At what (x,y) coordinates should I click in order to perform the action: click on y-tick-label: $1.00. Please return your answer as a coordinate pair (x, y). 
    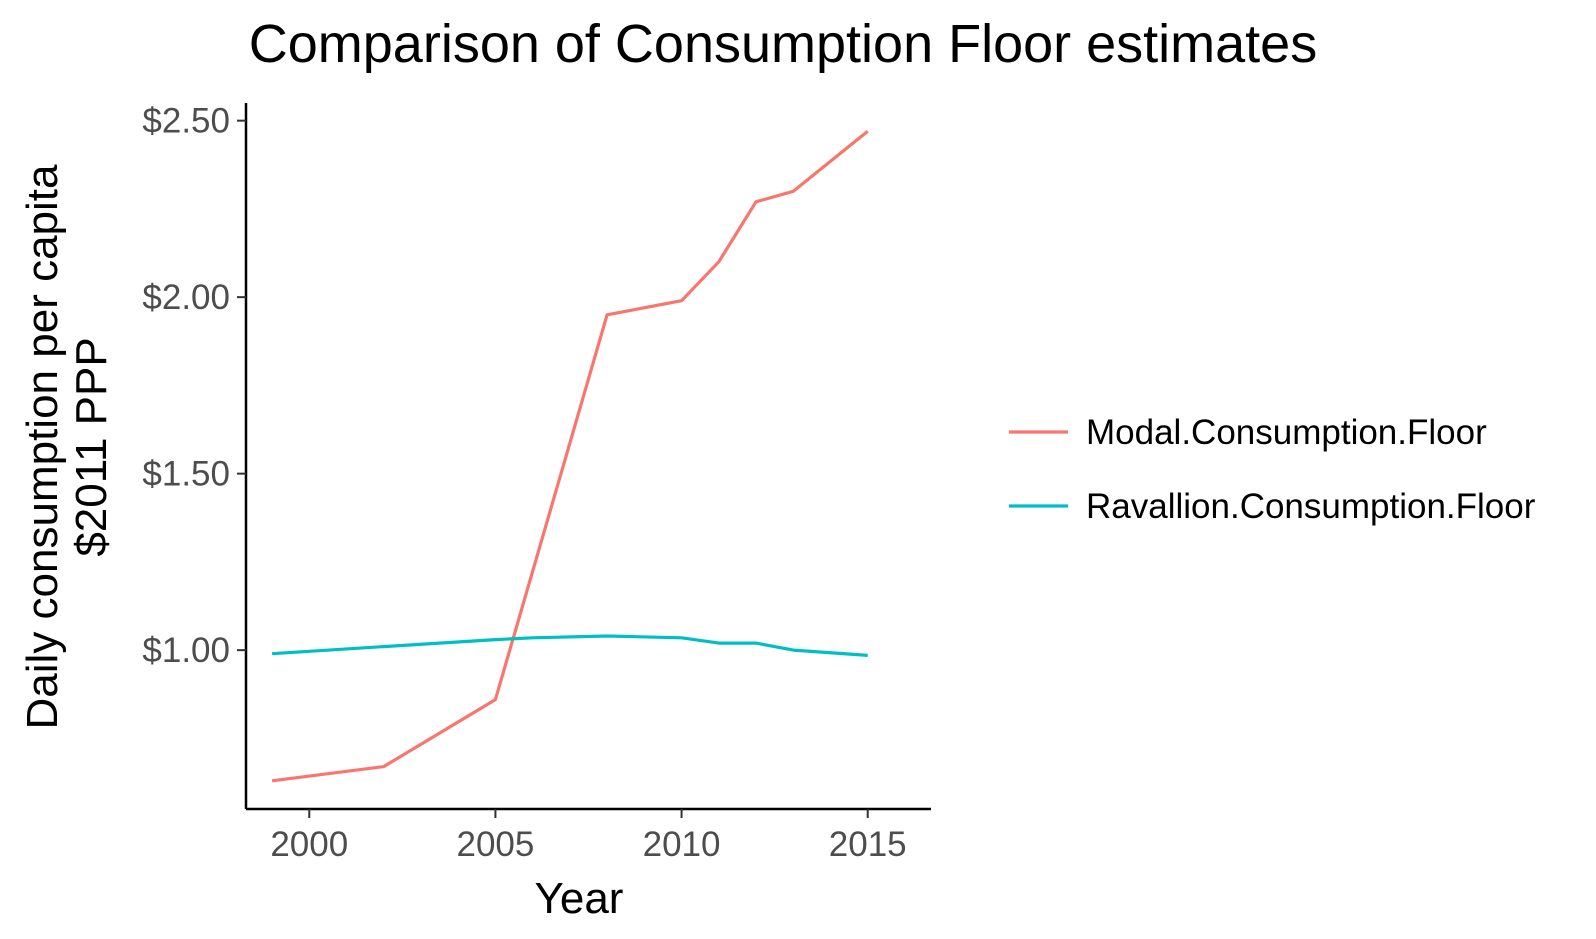
    Looking at the image, I should click on (186, 650).